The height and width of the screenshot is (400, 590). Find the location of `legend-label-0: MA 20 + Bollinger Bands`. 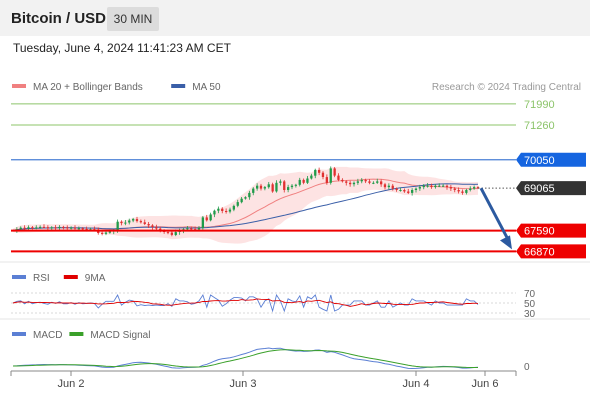

legend-label-0: MA 20 + Bollinger Bands is located at coordinates (88, 87).